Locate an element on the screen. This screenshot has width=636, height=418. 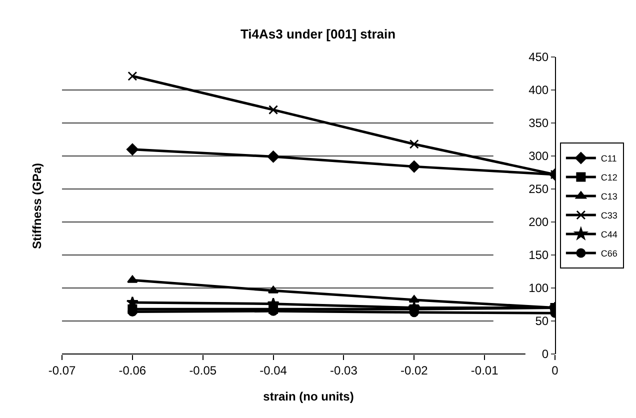
legend-label: C33 is located at coordinates (609, 215).